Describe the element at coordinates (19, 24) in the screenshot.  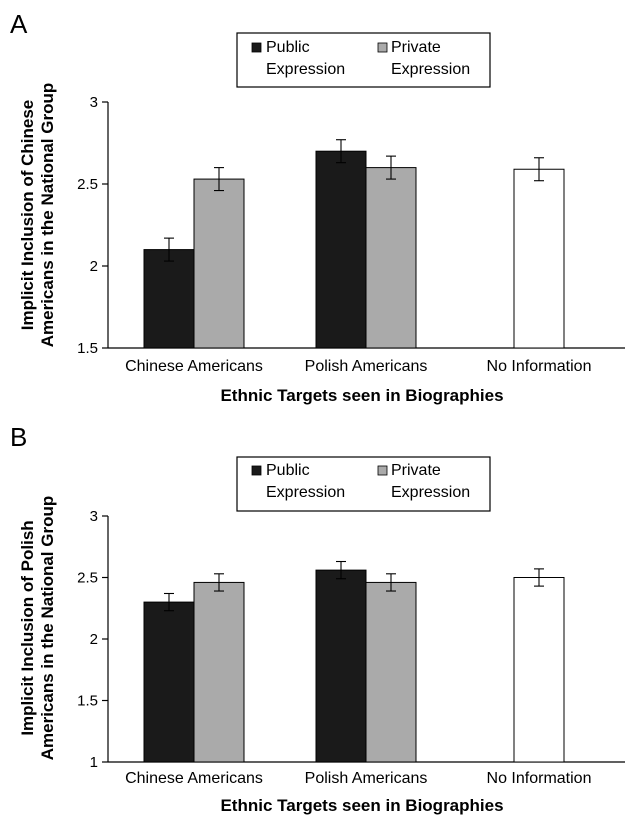
I see `panel-label: A` at that location.